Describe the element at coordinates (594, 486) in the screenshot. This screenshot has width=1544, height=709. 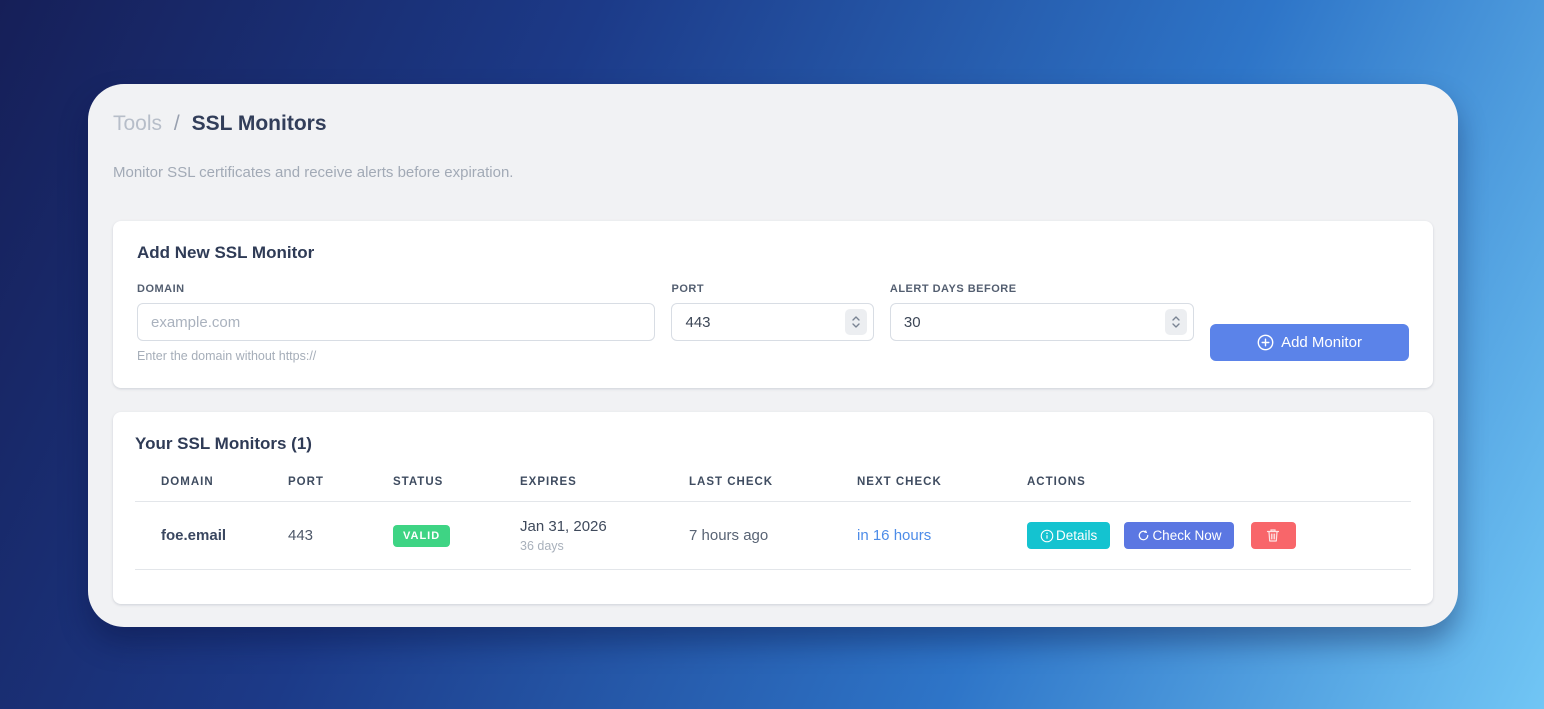
I see `column-header-expires: EXPIRES` at that location.